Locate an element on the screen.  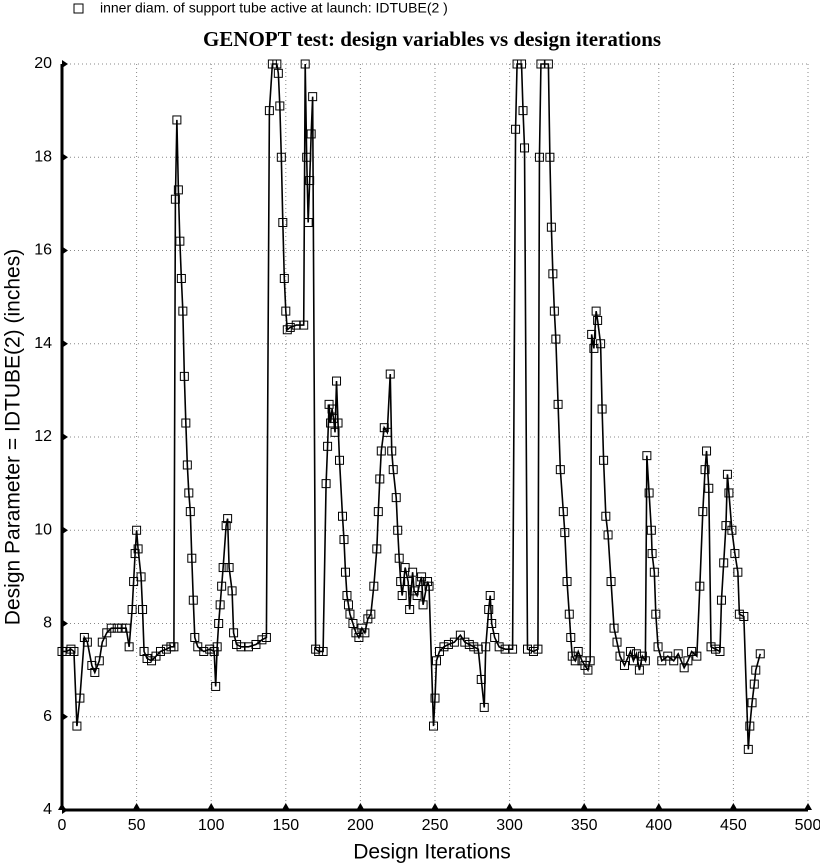
y-tick-label: 18 is located at coordinates (43, 156).